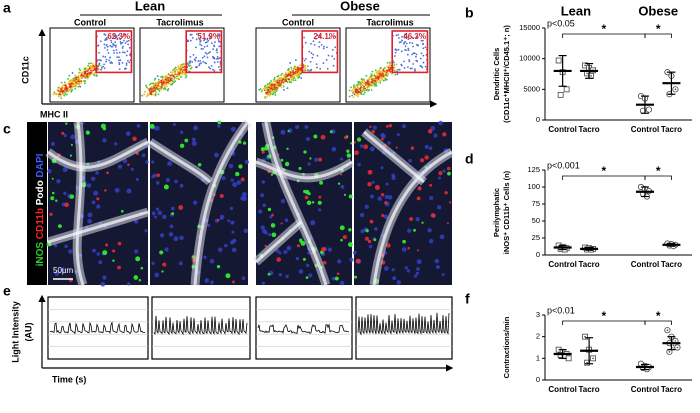 Image resolution: width=700 pixels, height=413 pixels. I want to click on trace, so click(97, 328).